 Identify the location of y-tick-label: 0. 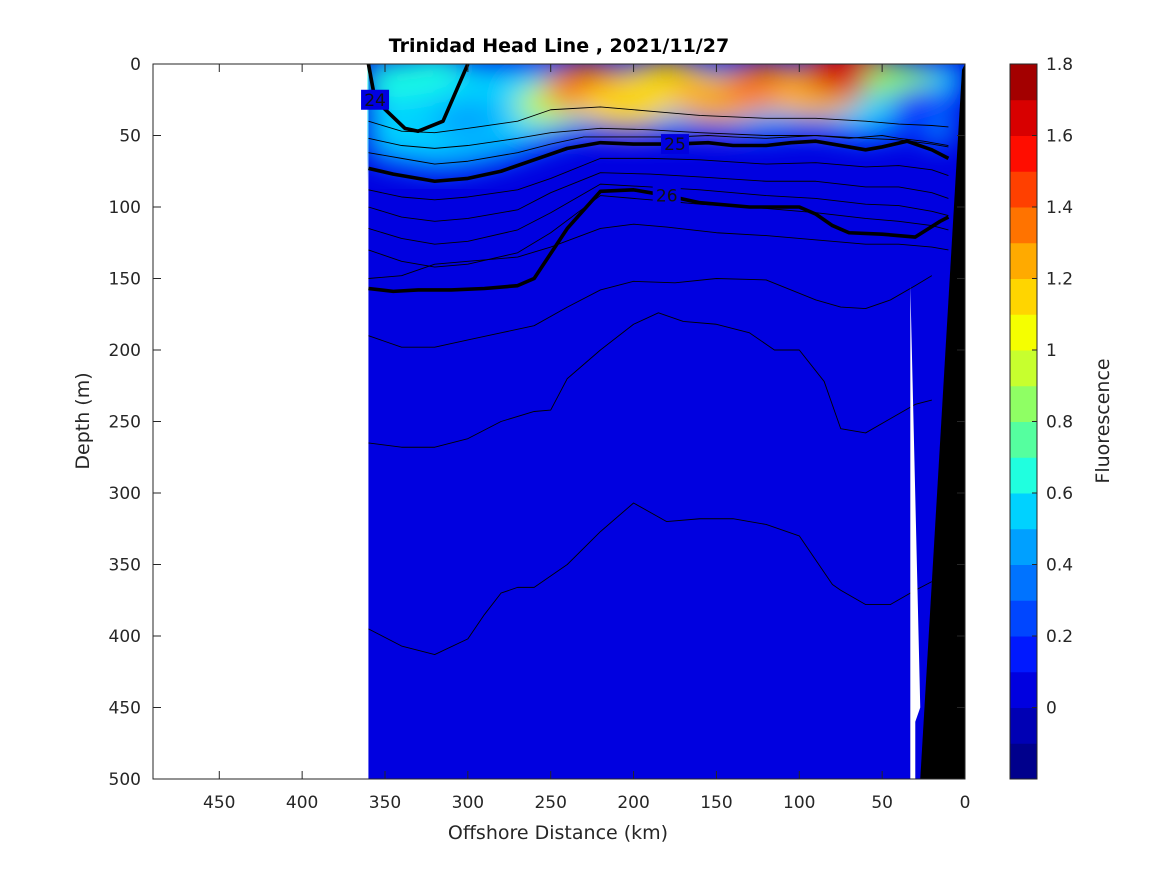
(135, 65).